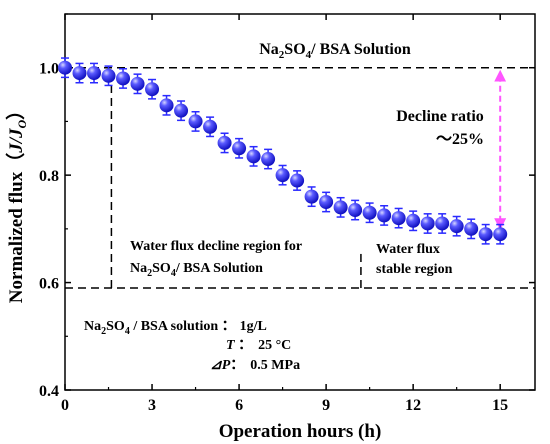  What do you see at coordinates (16, 202) in the screenshot?
I see `y-axis-title: Normalized flux（J/JO）` at bounding box center [16, 202].